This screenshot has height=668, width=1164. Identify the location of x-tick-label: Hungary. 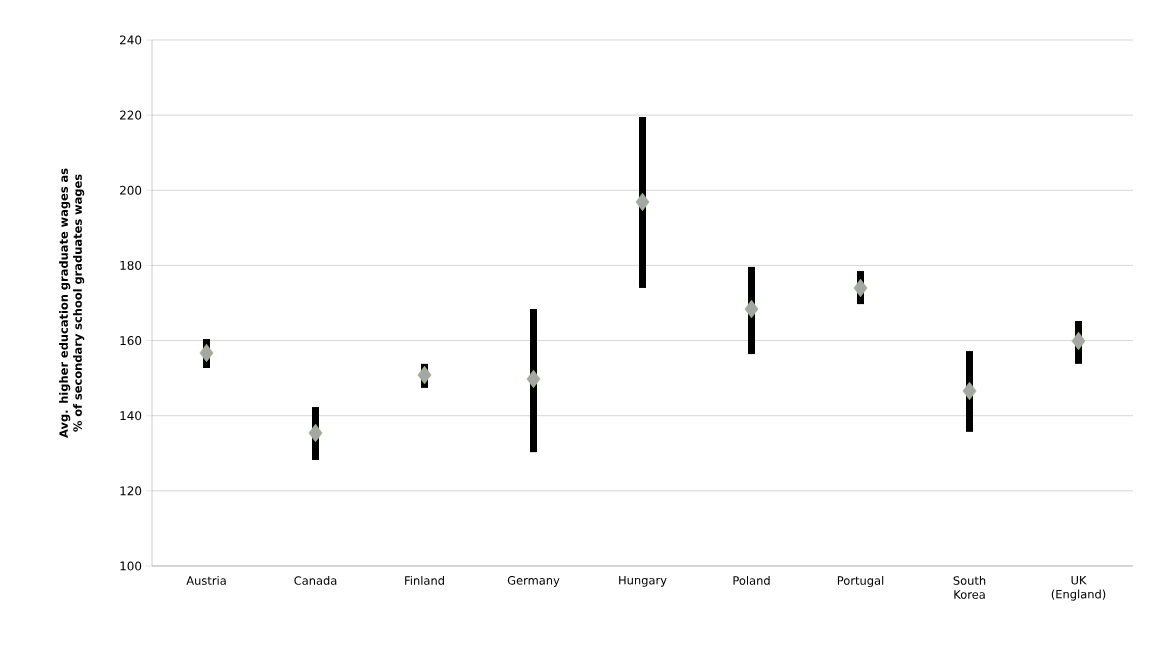
(643, 581).